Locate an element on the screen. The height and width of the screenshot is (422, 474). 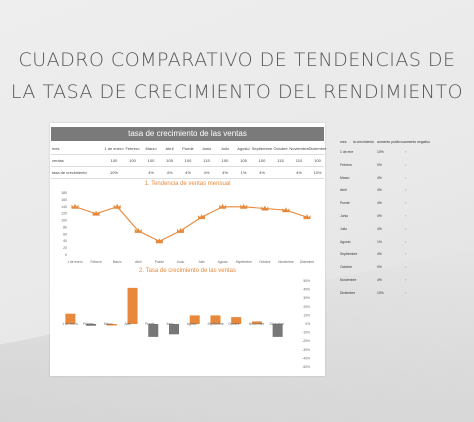
title-line-1: CUADRO COMPARATIVO DE TENDENCIAS DE is located at coordinates (237, 60).